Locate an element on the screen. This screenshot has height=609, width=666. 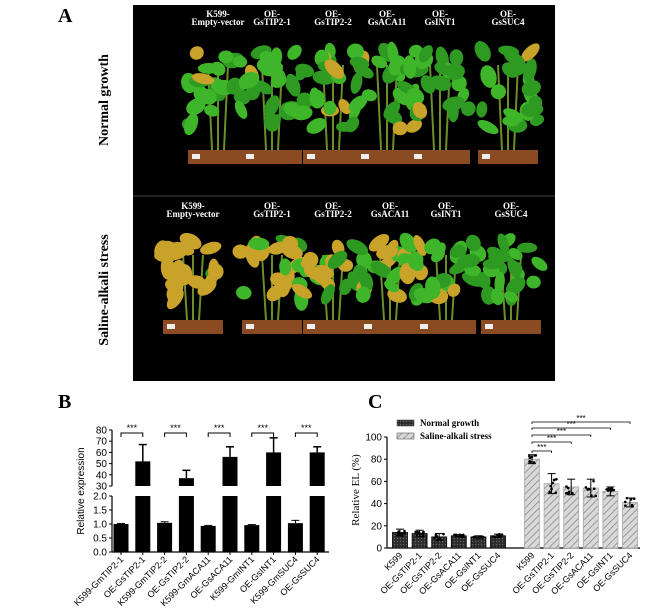
panel-b-letter: B is located at coordinates (64, 402).